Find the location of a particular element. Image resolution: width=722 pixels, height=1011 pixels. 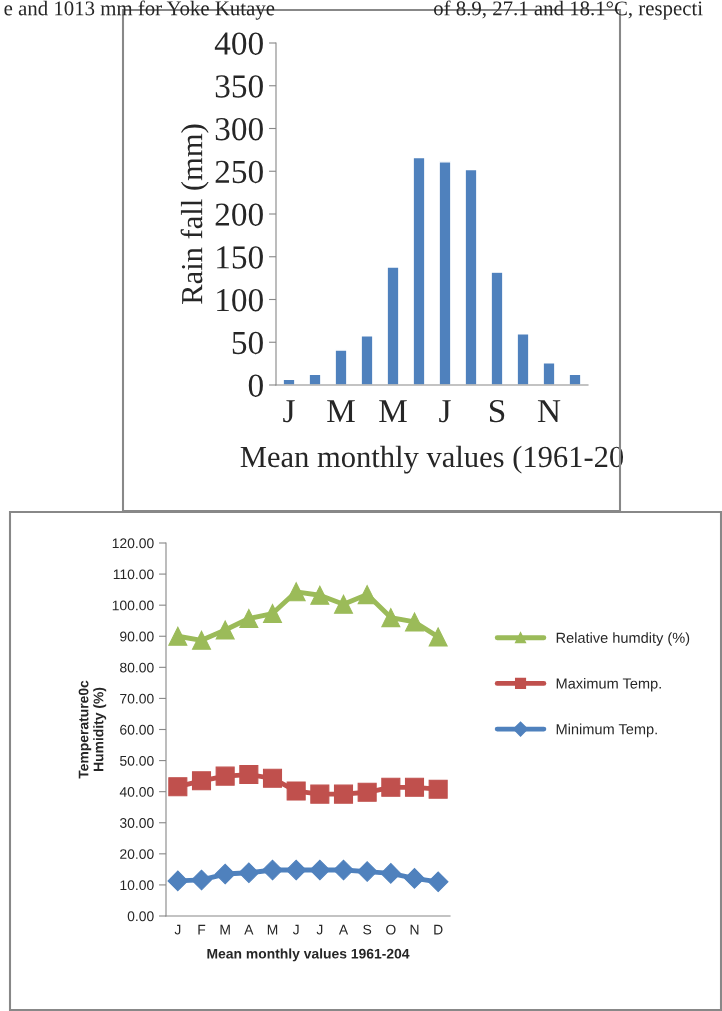

y-tick-label: 80.00 is located at coordinates (137, 667).